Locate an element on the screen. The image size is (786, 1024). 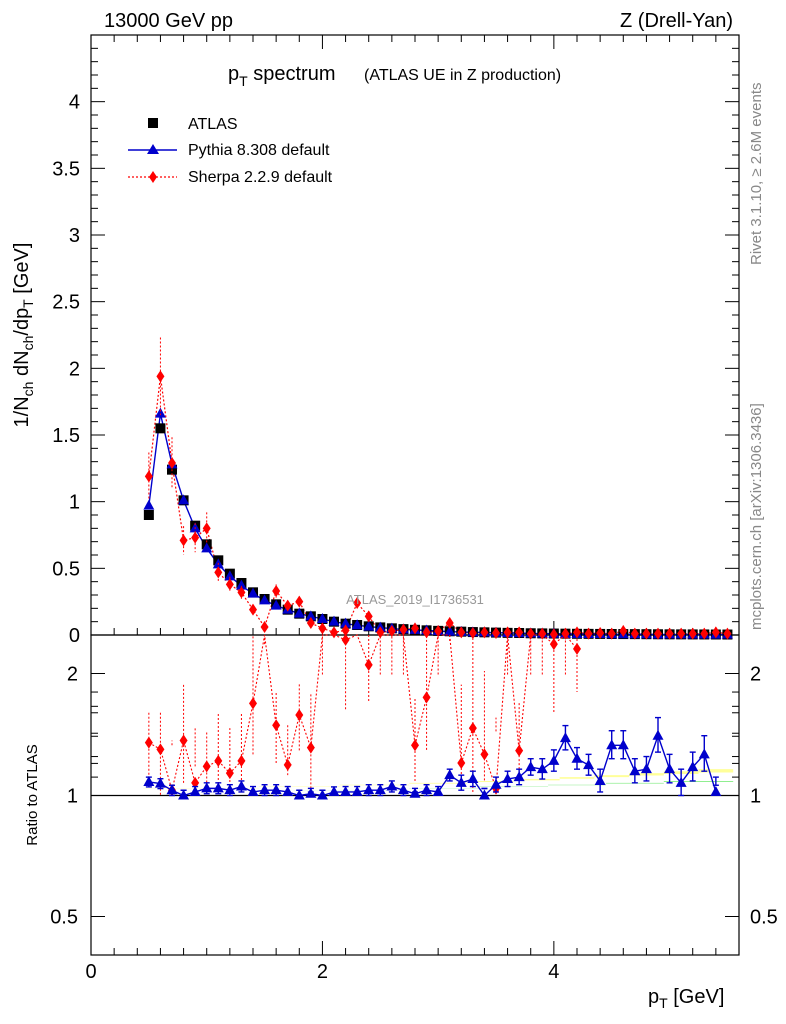
main-y-tick-label: 2 is located at coordinates (74, 369).